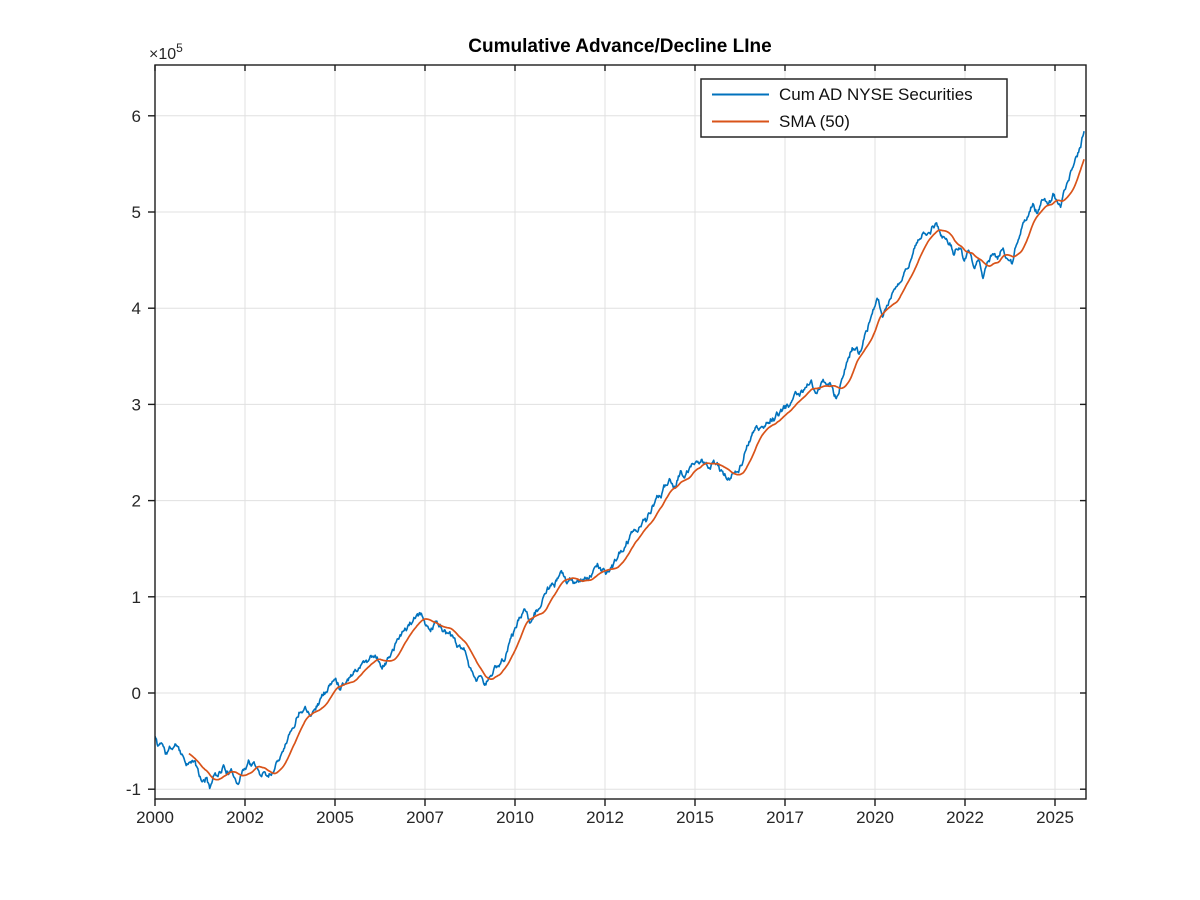  I want to click on x-tick-label: 2022, so click(965, 817).